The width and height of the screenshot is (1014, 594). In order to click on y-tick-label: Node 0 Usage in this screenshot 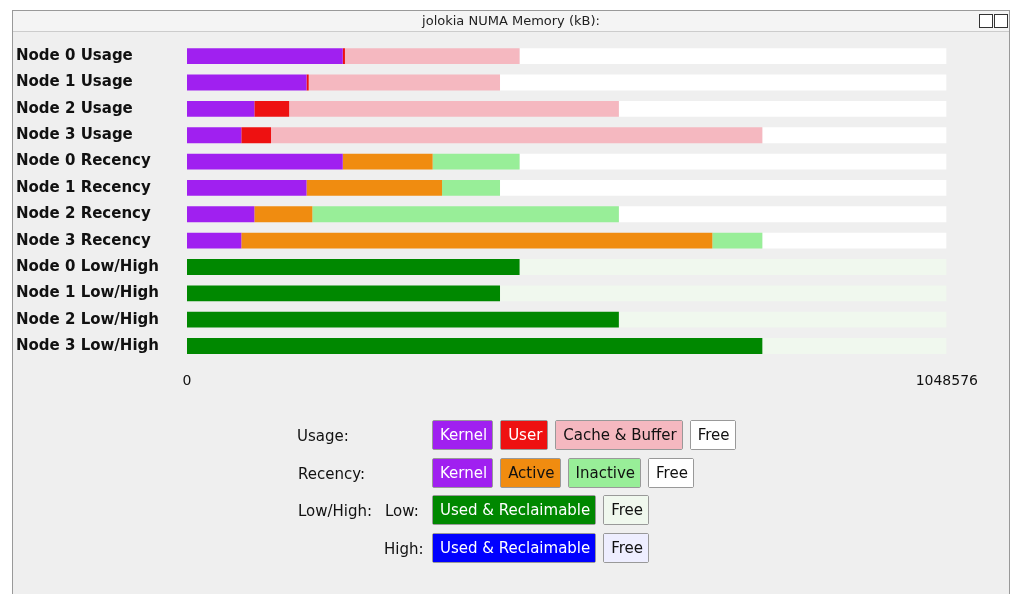, I will do `click(74, 55)`.